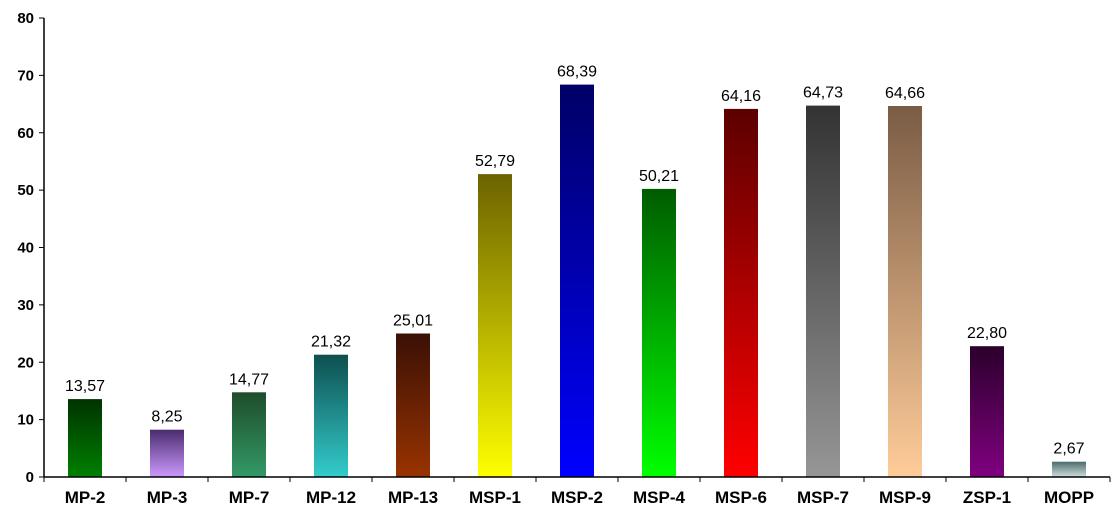 The image size is (1118, 520). Describe the element at coordinates (331, 342) in the screenshot. I see `data-label: 21,32` at that location.